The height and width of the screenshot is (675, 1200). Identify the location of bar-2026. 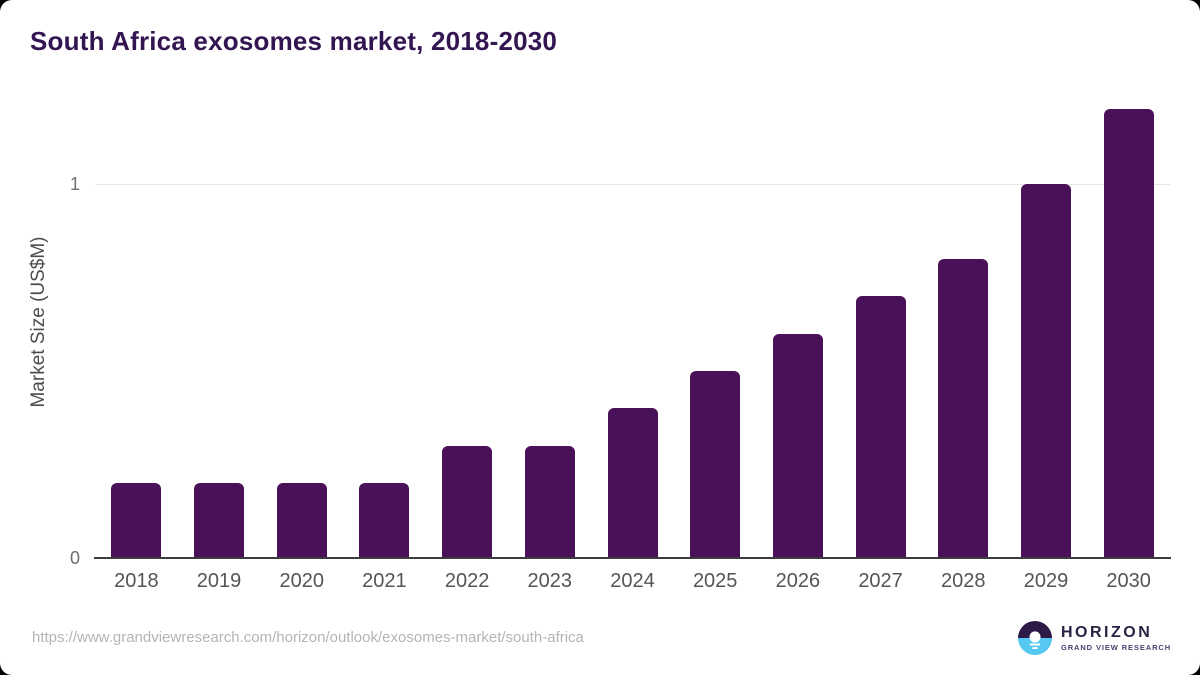
(797, 446).